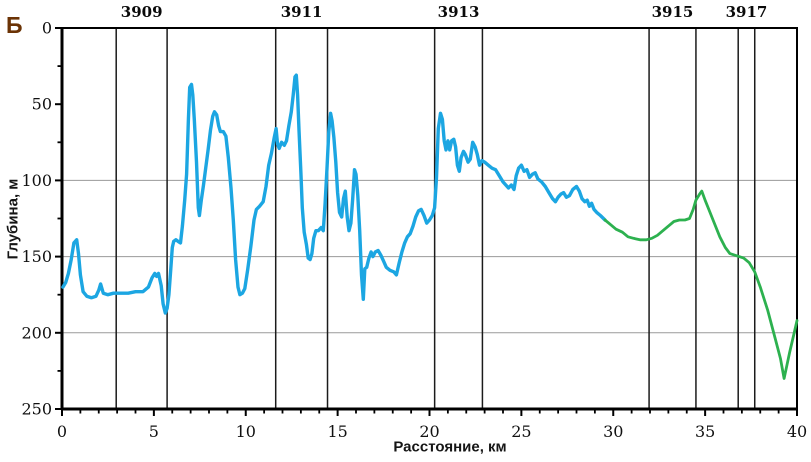 The width and height of the screenshot is (811, 462). What do you see at coordinates (246, 431) in the screenshot?
I see `x-tick-label-10: 10` at bounding box center [246, 431].